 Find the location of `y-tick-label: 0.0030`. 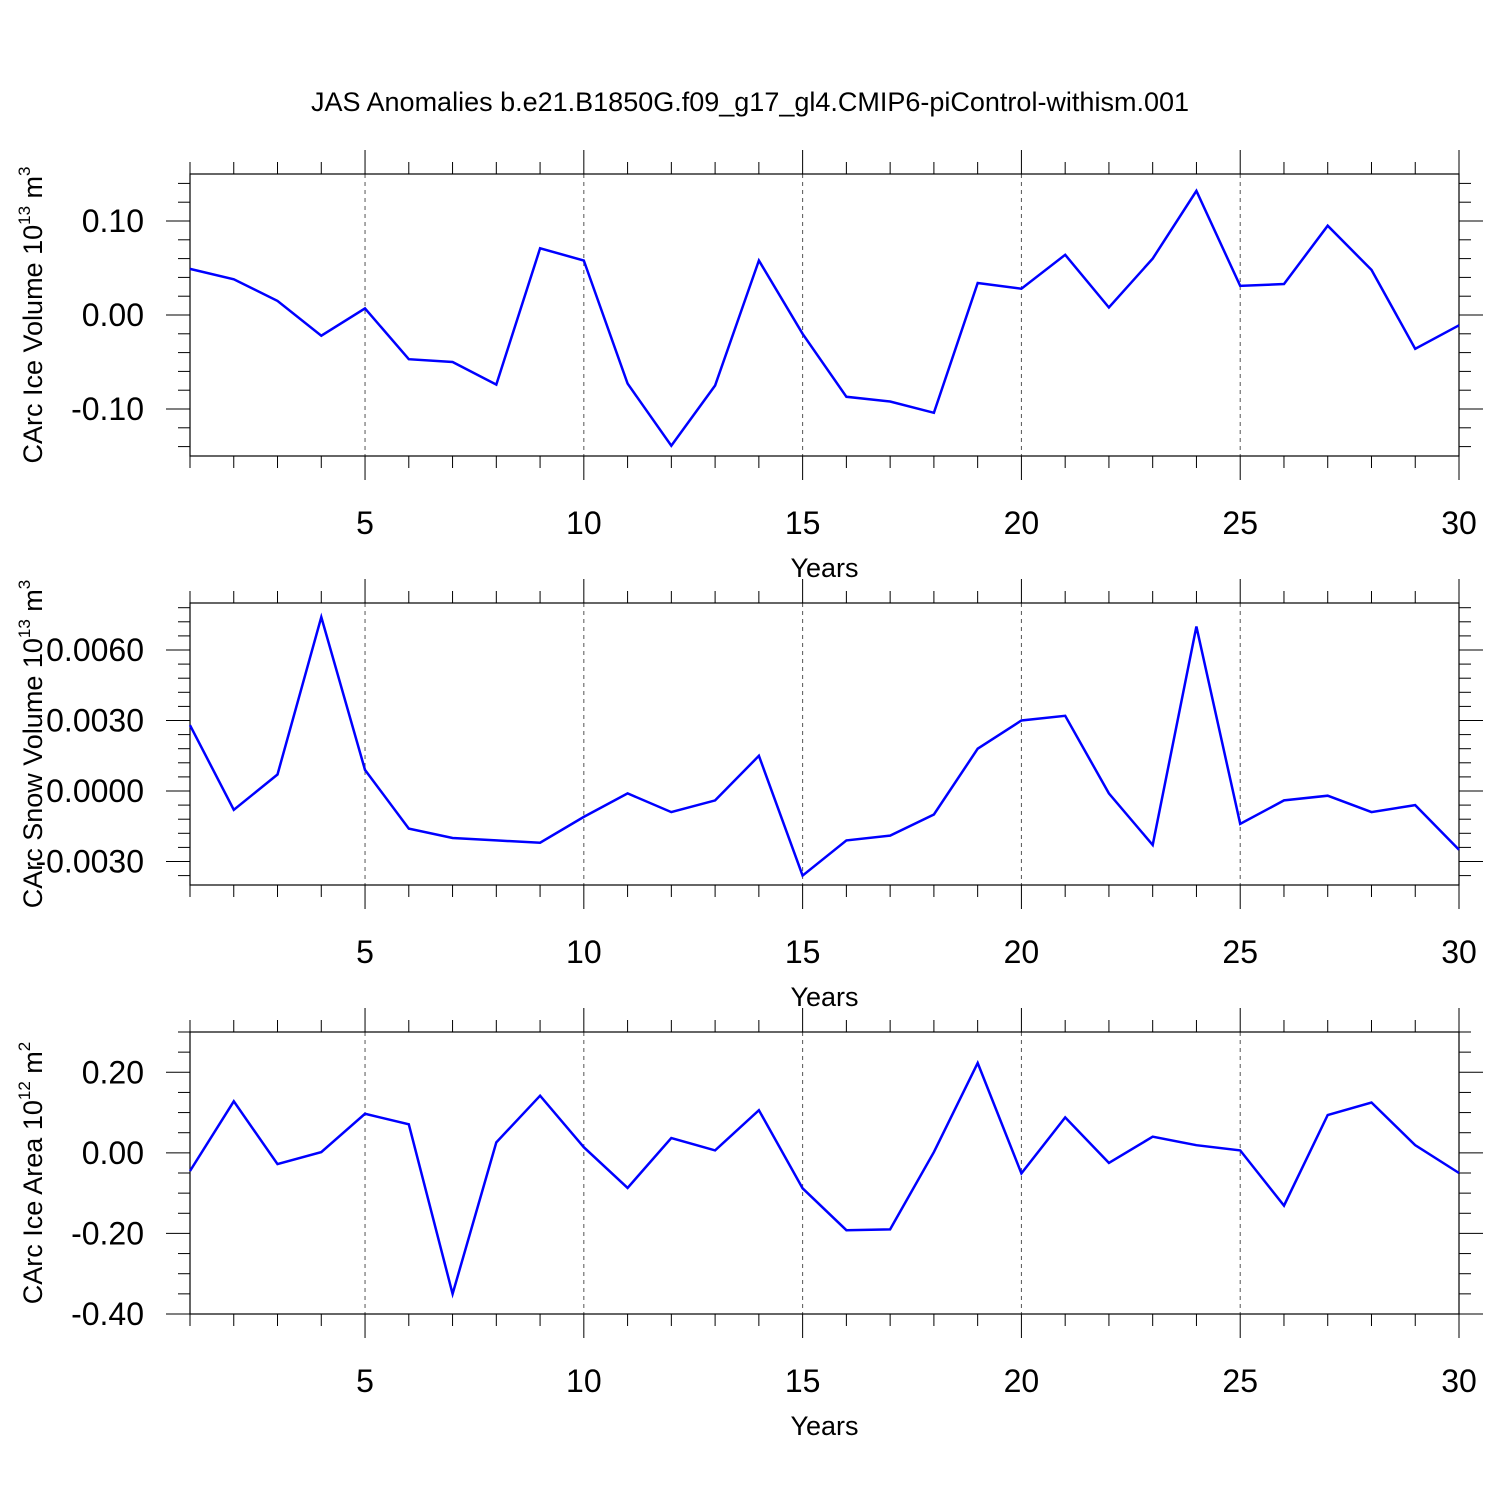

y-tick-label: 0.0030 is located at coordinates (95, 721).